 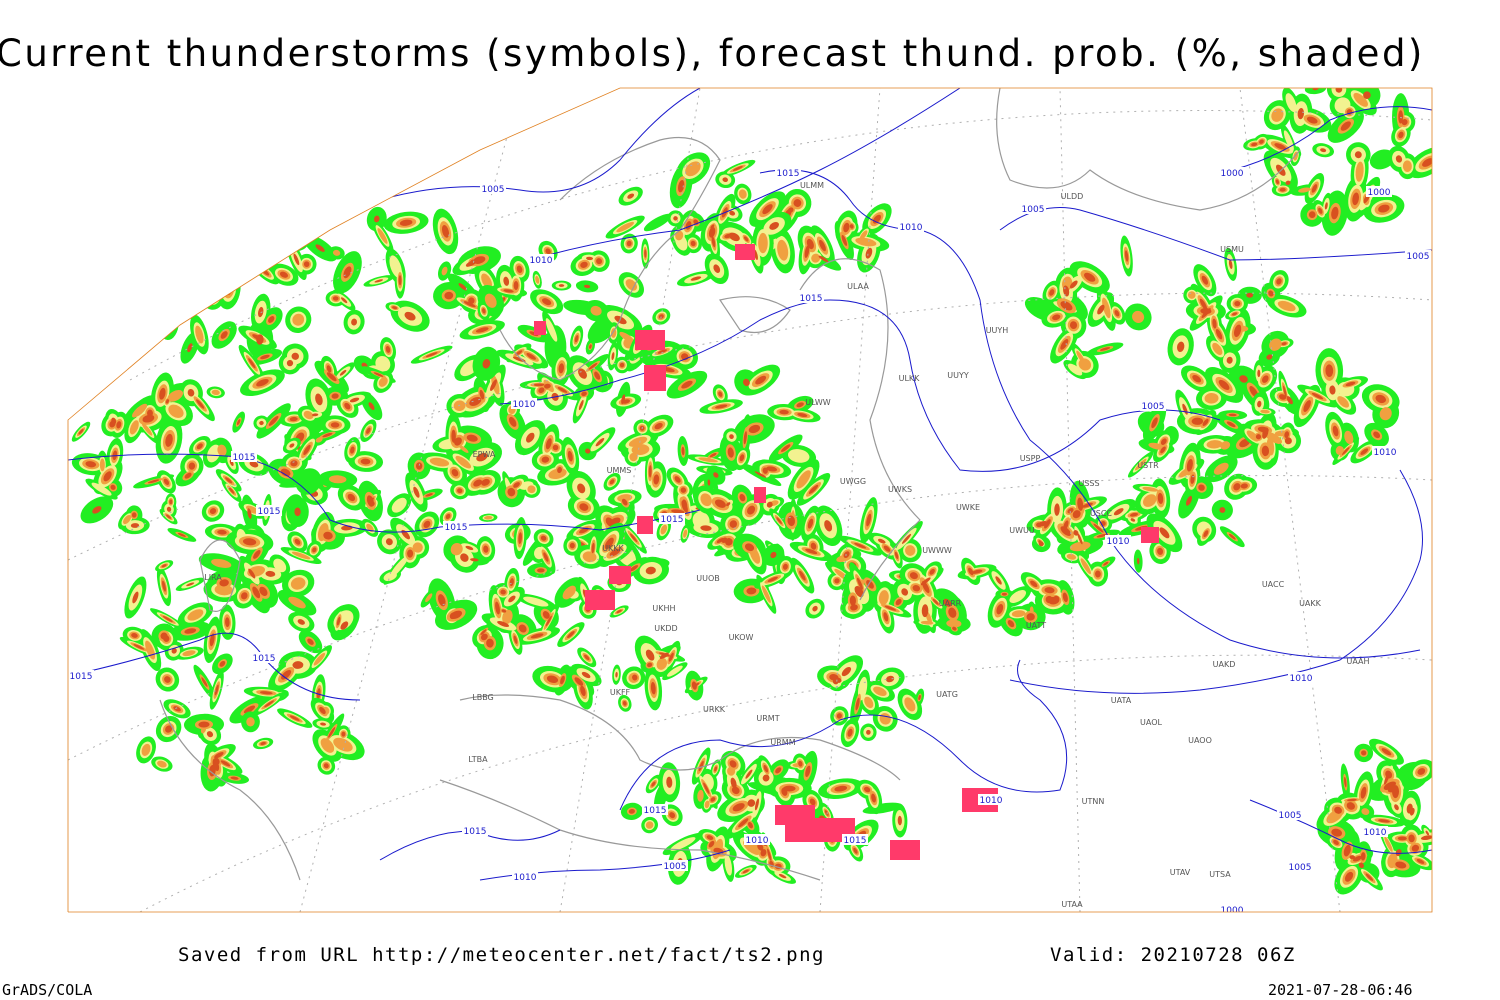 I want to click on isobar-label: 1000, so click(x=1379, y=193).